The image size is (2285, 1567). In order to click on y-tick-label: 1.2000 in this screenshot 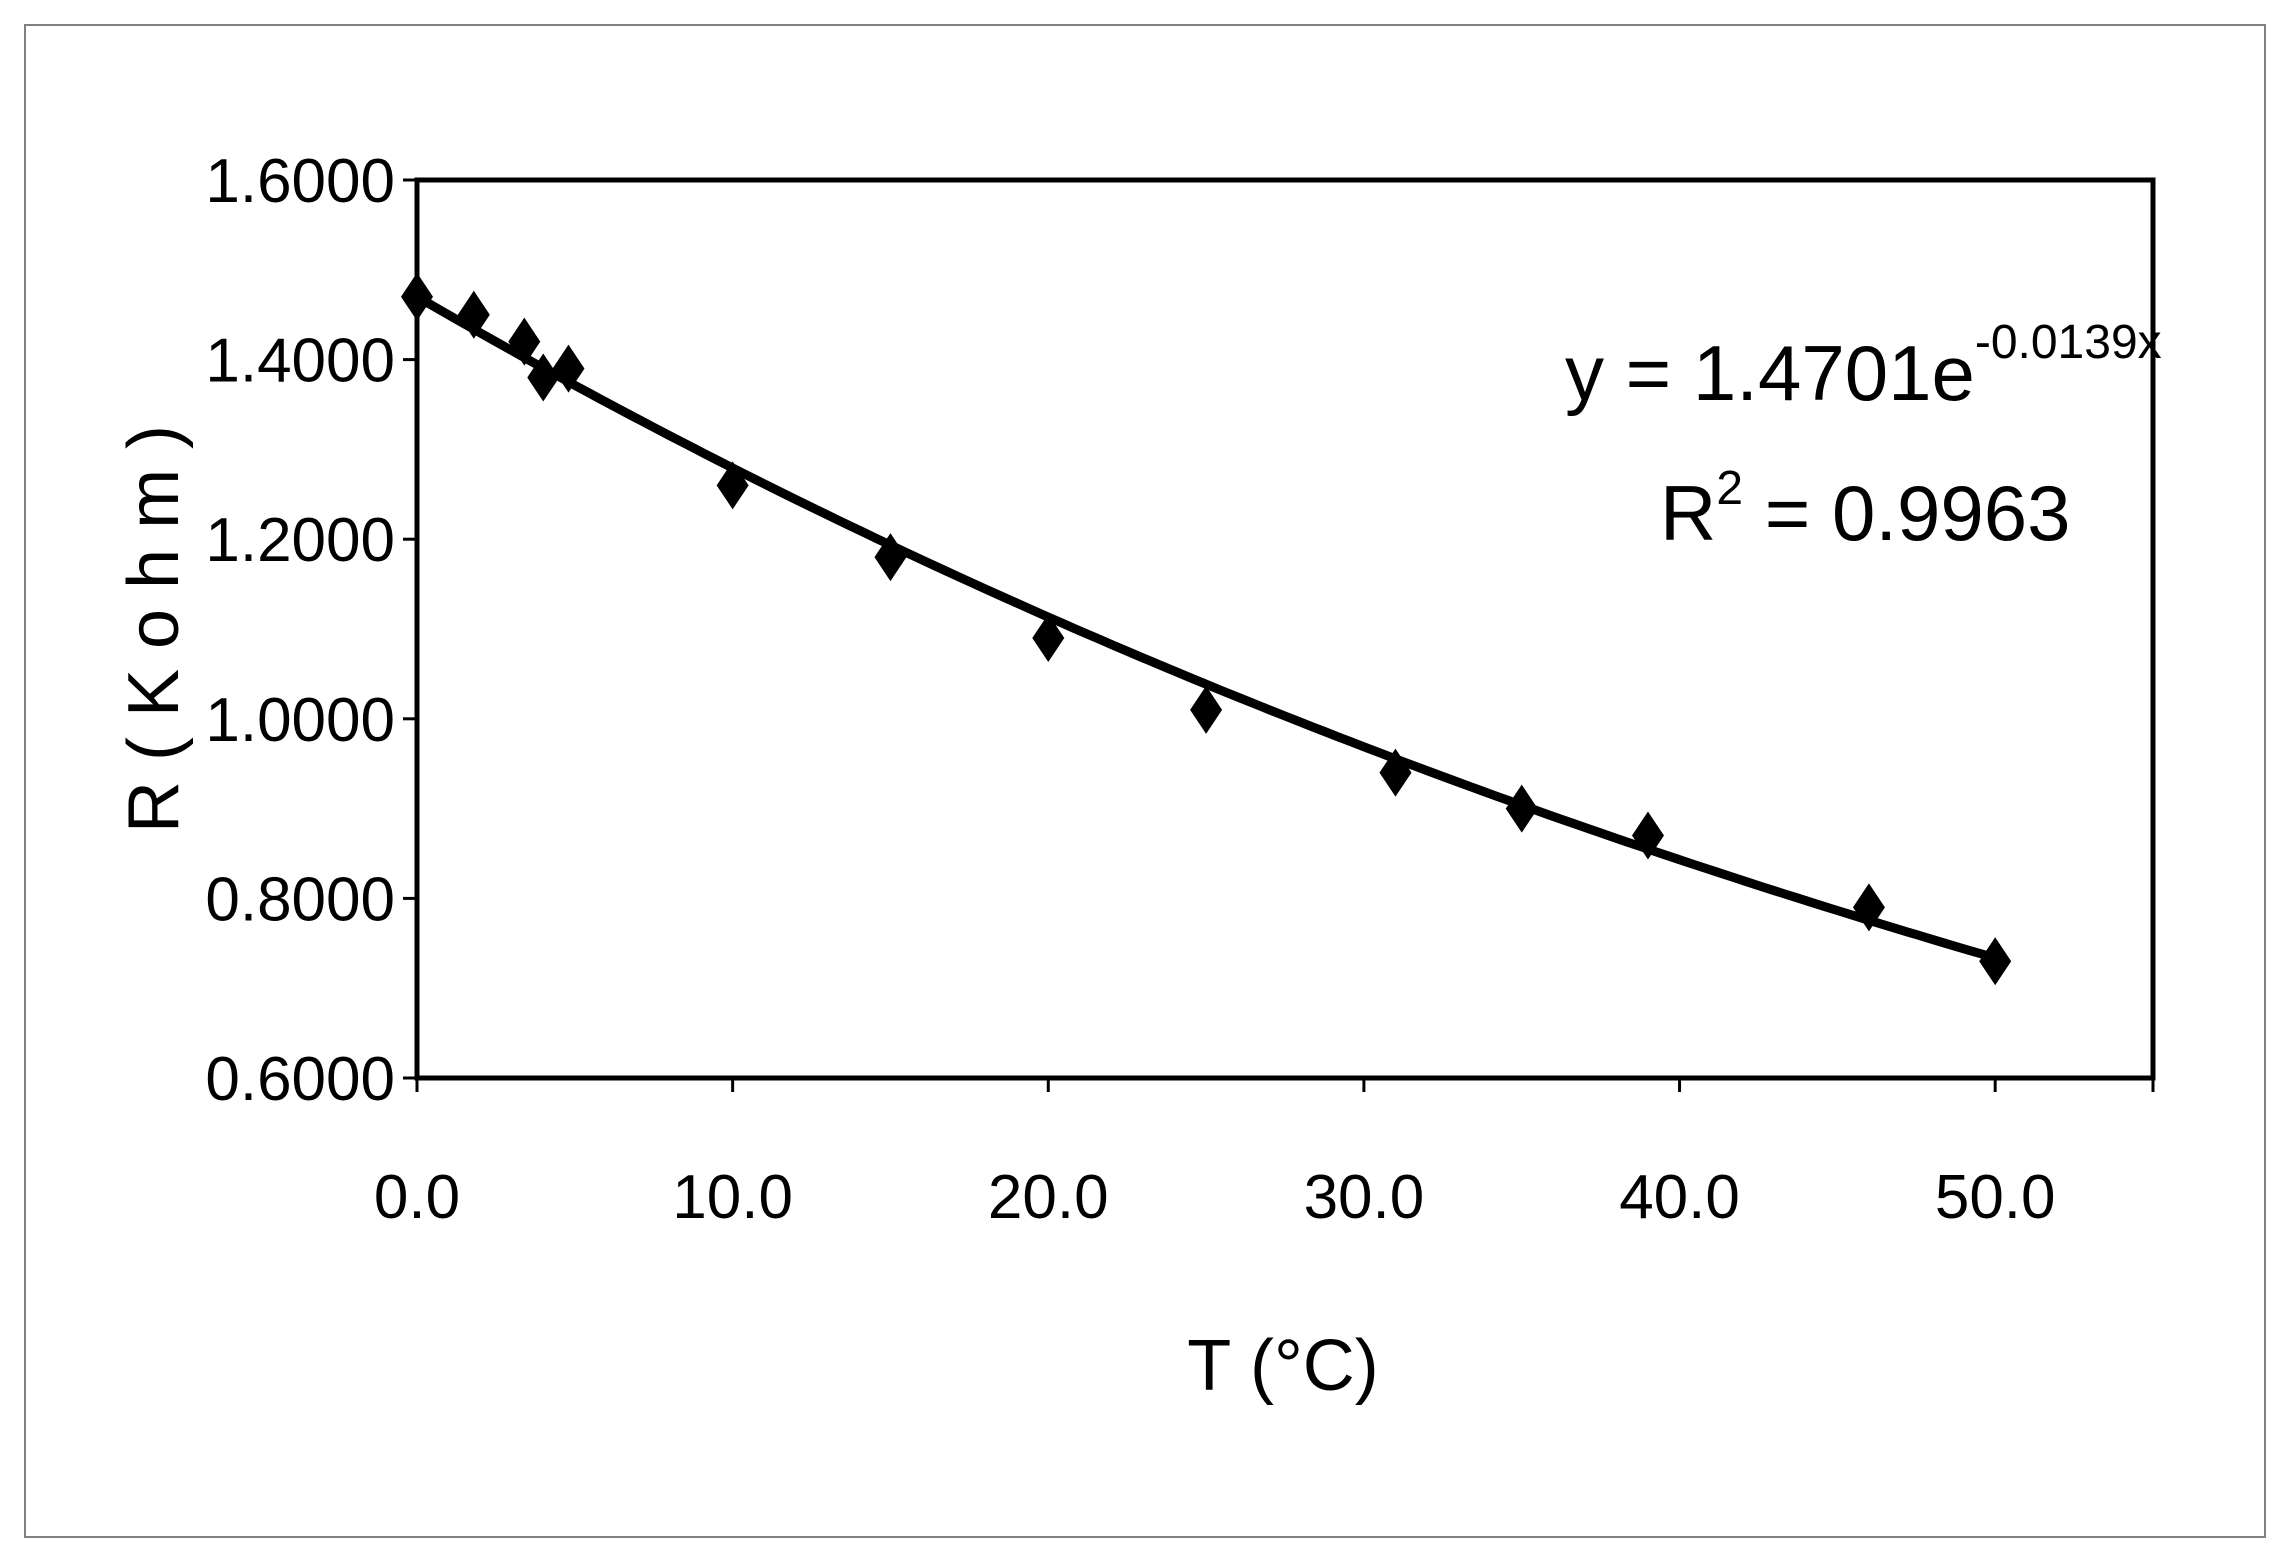, I will do `click(300, 540)`.